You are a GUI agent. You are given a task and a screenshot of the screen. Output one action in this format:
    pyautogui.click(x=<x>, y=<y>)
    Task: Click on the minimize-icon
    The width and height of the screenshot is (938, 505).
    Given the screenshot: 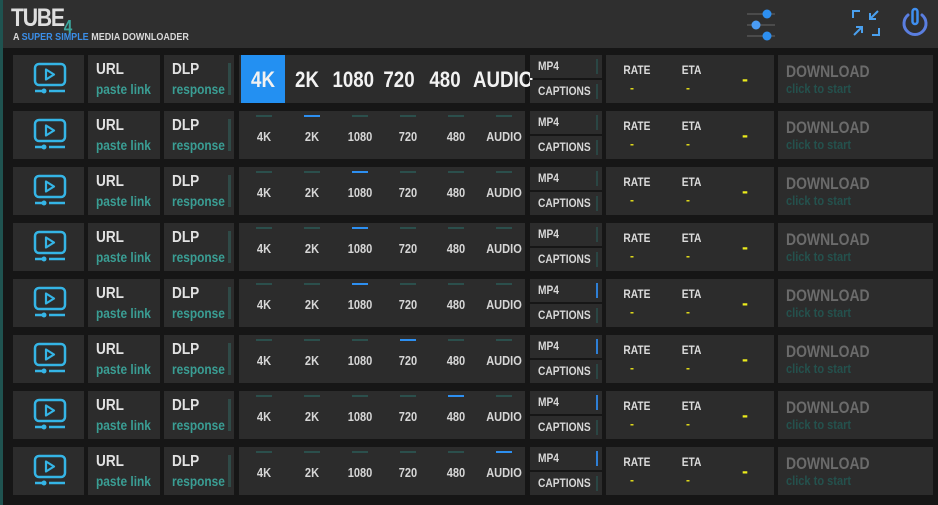 What is the action you would take?
    pyautogui.click(x=866, y=23)
    